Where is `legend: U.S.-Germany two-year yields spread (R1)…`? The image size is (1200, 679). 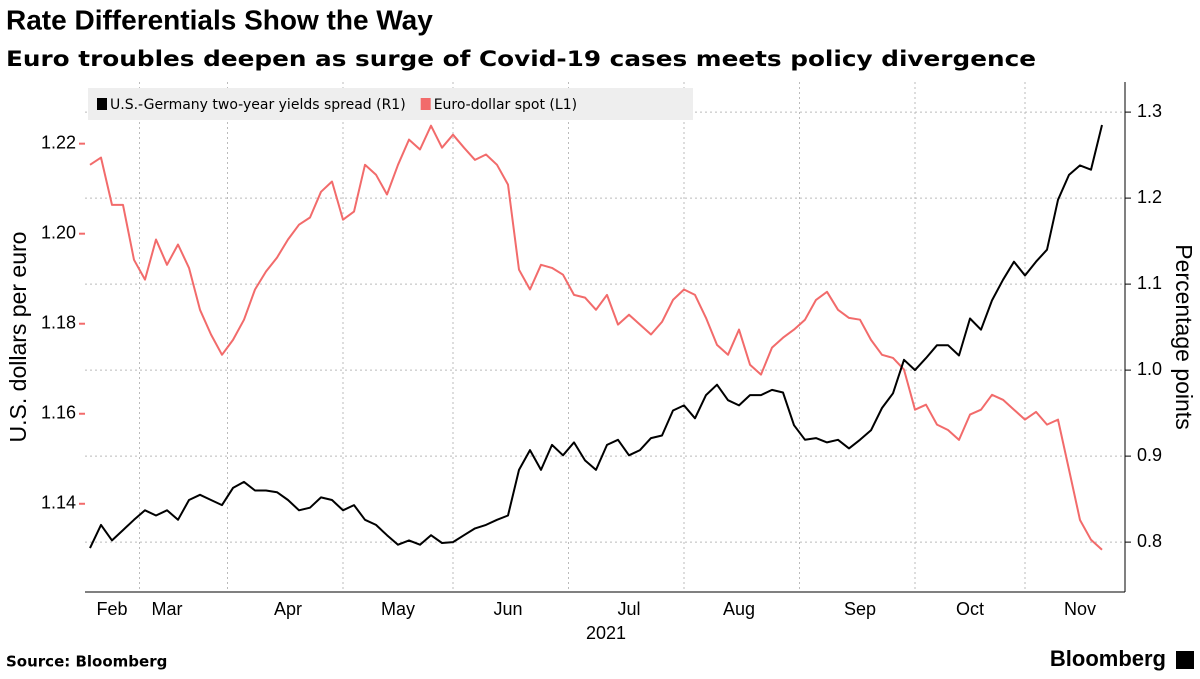 legend: U.S.-Germany two-year yields spread (R1)… is located at coordinates (390, 104).